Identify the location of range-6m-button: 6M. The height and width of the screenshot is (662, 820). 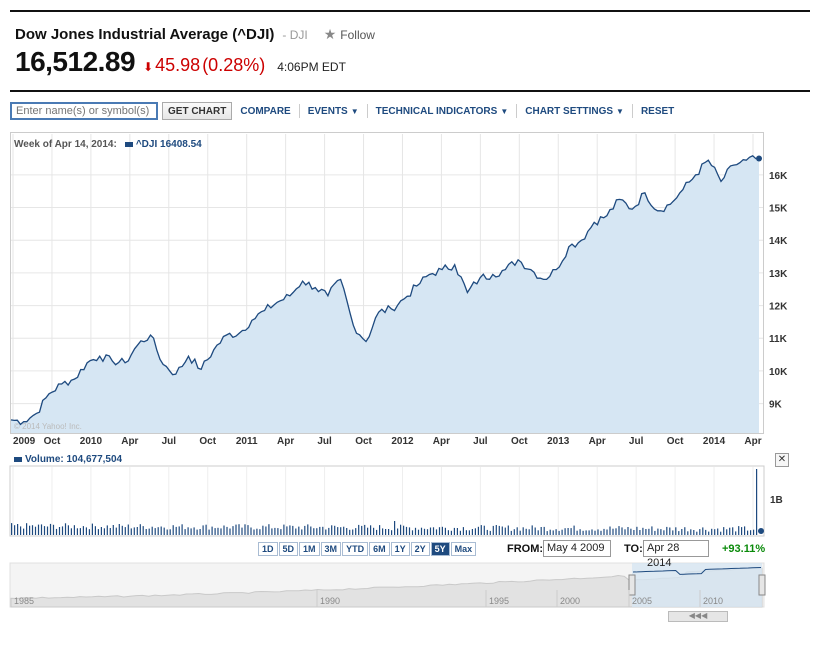
(379, 549).